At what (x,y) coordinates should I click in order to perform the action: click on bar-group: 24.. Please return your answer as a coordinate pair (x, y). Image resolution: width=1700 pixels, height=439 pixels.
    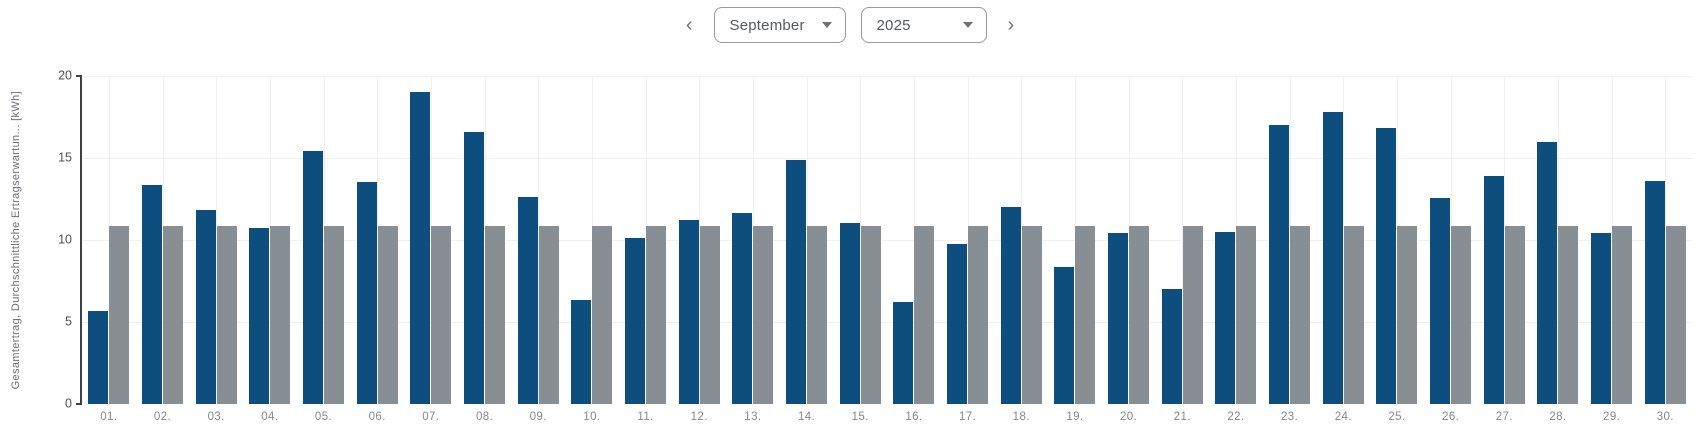
    Looking at the image, I should click on (1343, 249).